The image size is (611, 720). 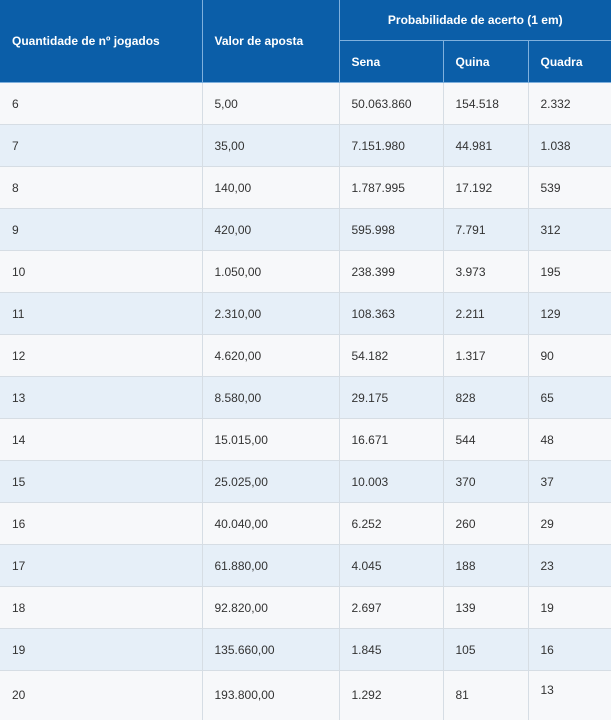 I want to click on bet-value-cell: 4.620,00, so click(x=271, y=355).